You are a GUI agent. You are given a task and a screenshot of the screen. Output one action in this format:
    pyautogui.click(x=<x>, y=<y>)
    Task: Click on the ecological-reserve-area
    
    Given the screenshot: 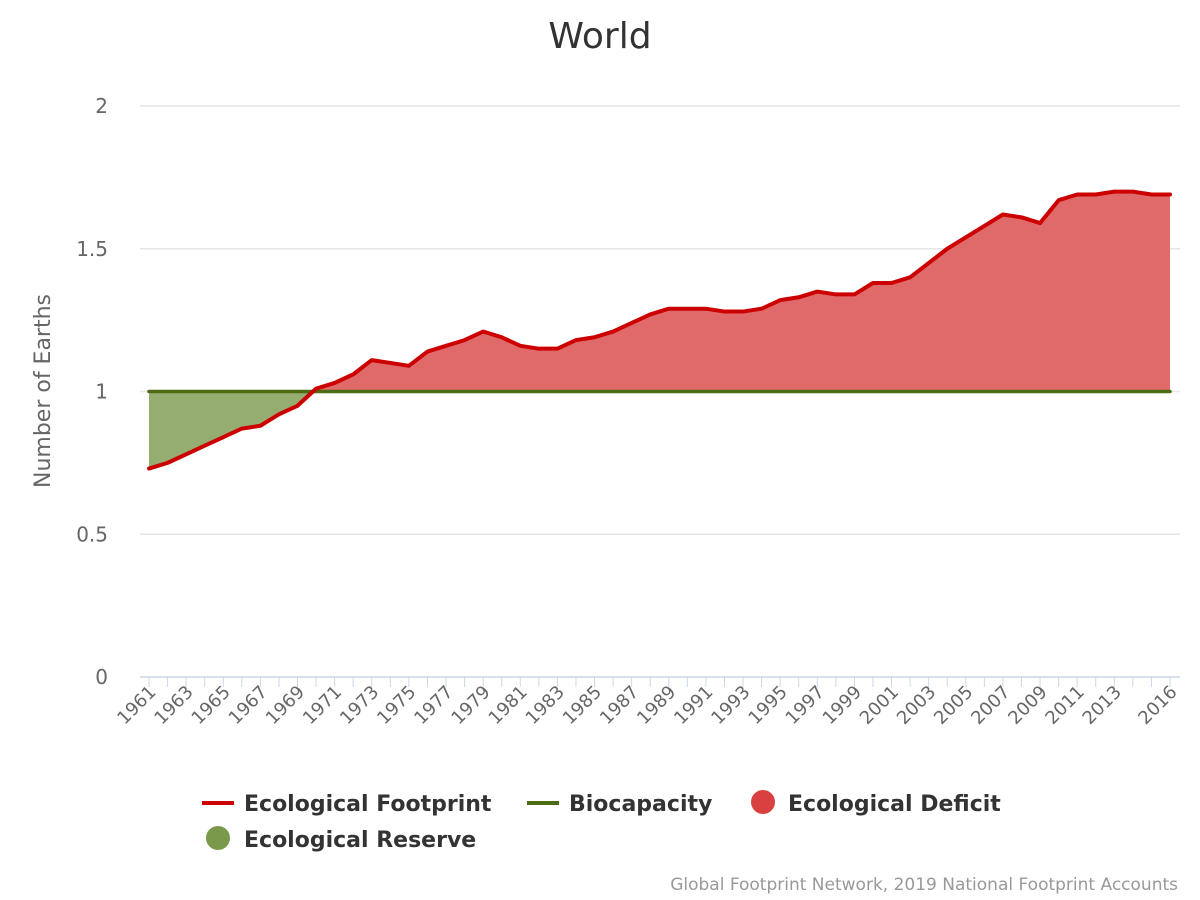 What is the action you would take?
    pyautogui.click(x=231, y=430)
    